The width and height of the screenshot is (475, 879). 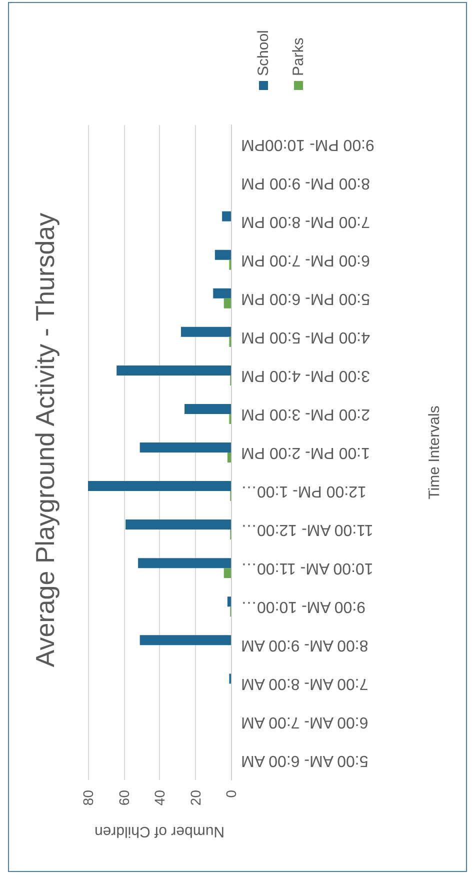 I want to click on x-tick-label: 40, so click(x=160, y=798).